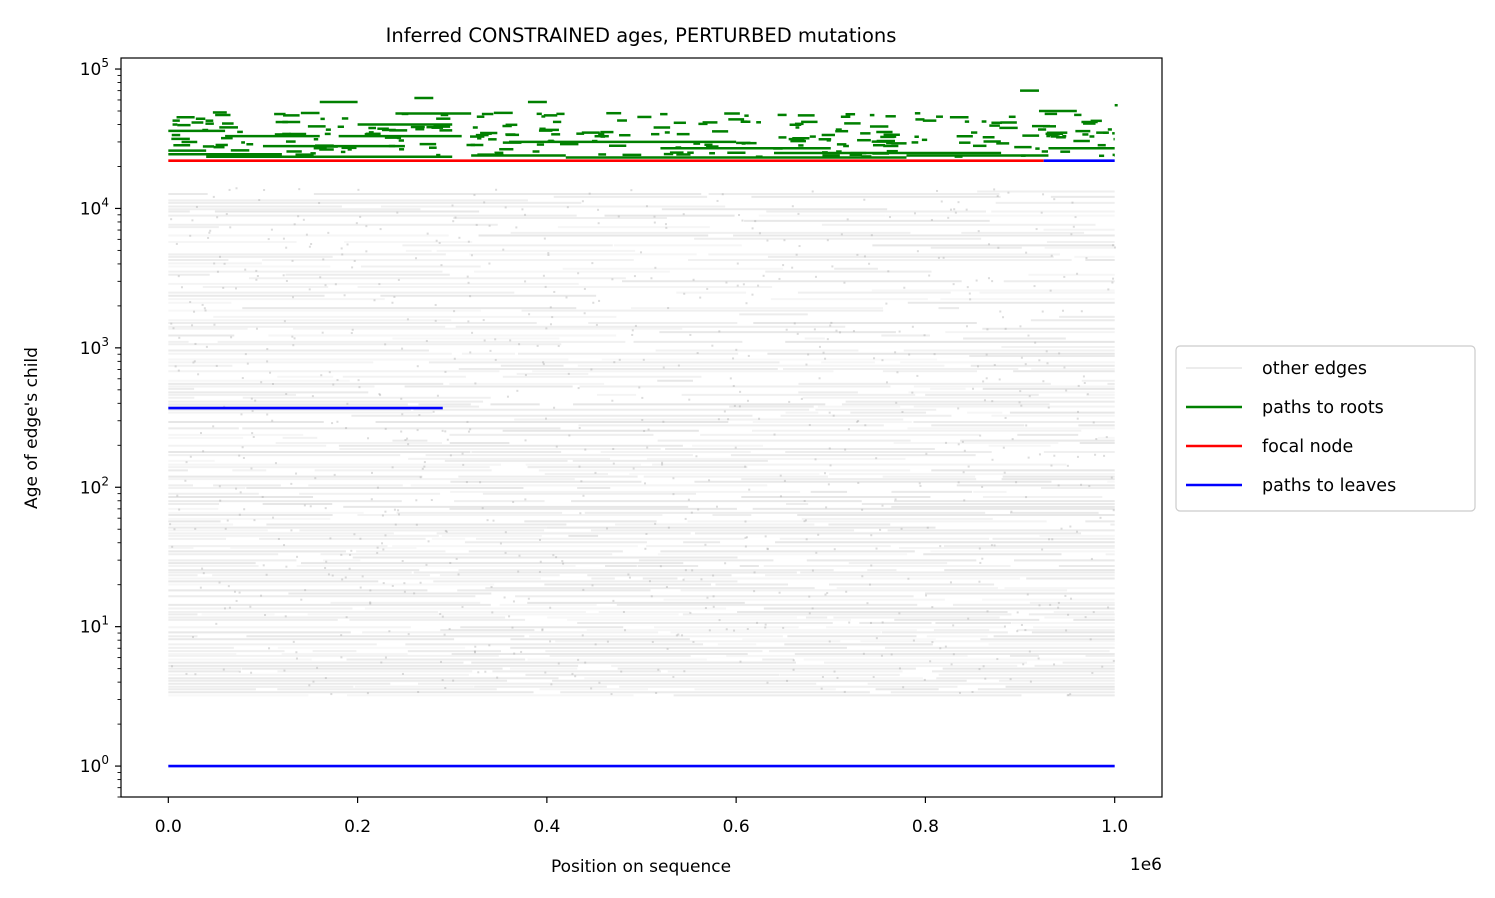 The width and height of the screenshot is (1495, 898). Describe the element at coordinates (546, 827) in the screenshot. I see `x-tick-label: 0.4` at that location.